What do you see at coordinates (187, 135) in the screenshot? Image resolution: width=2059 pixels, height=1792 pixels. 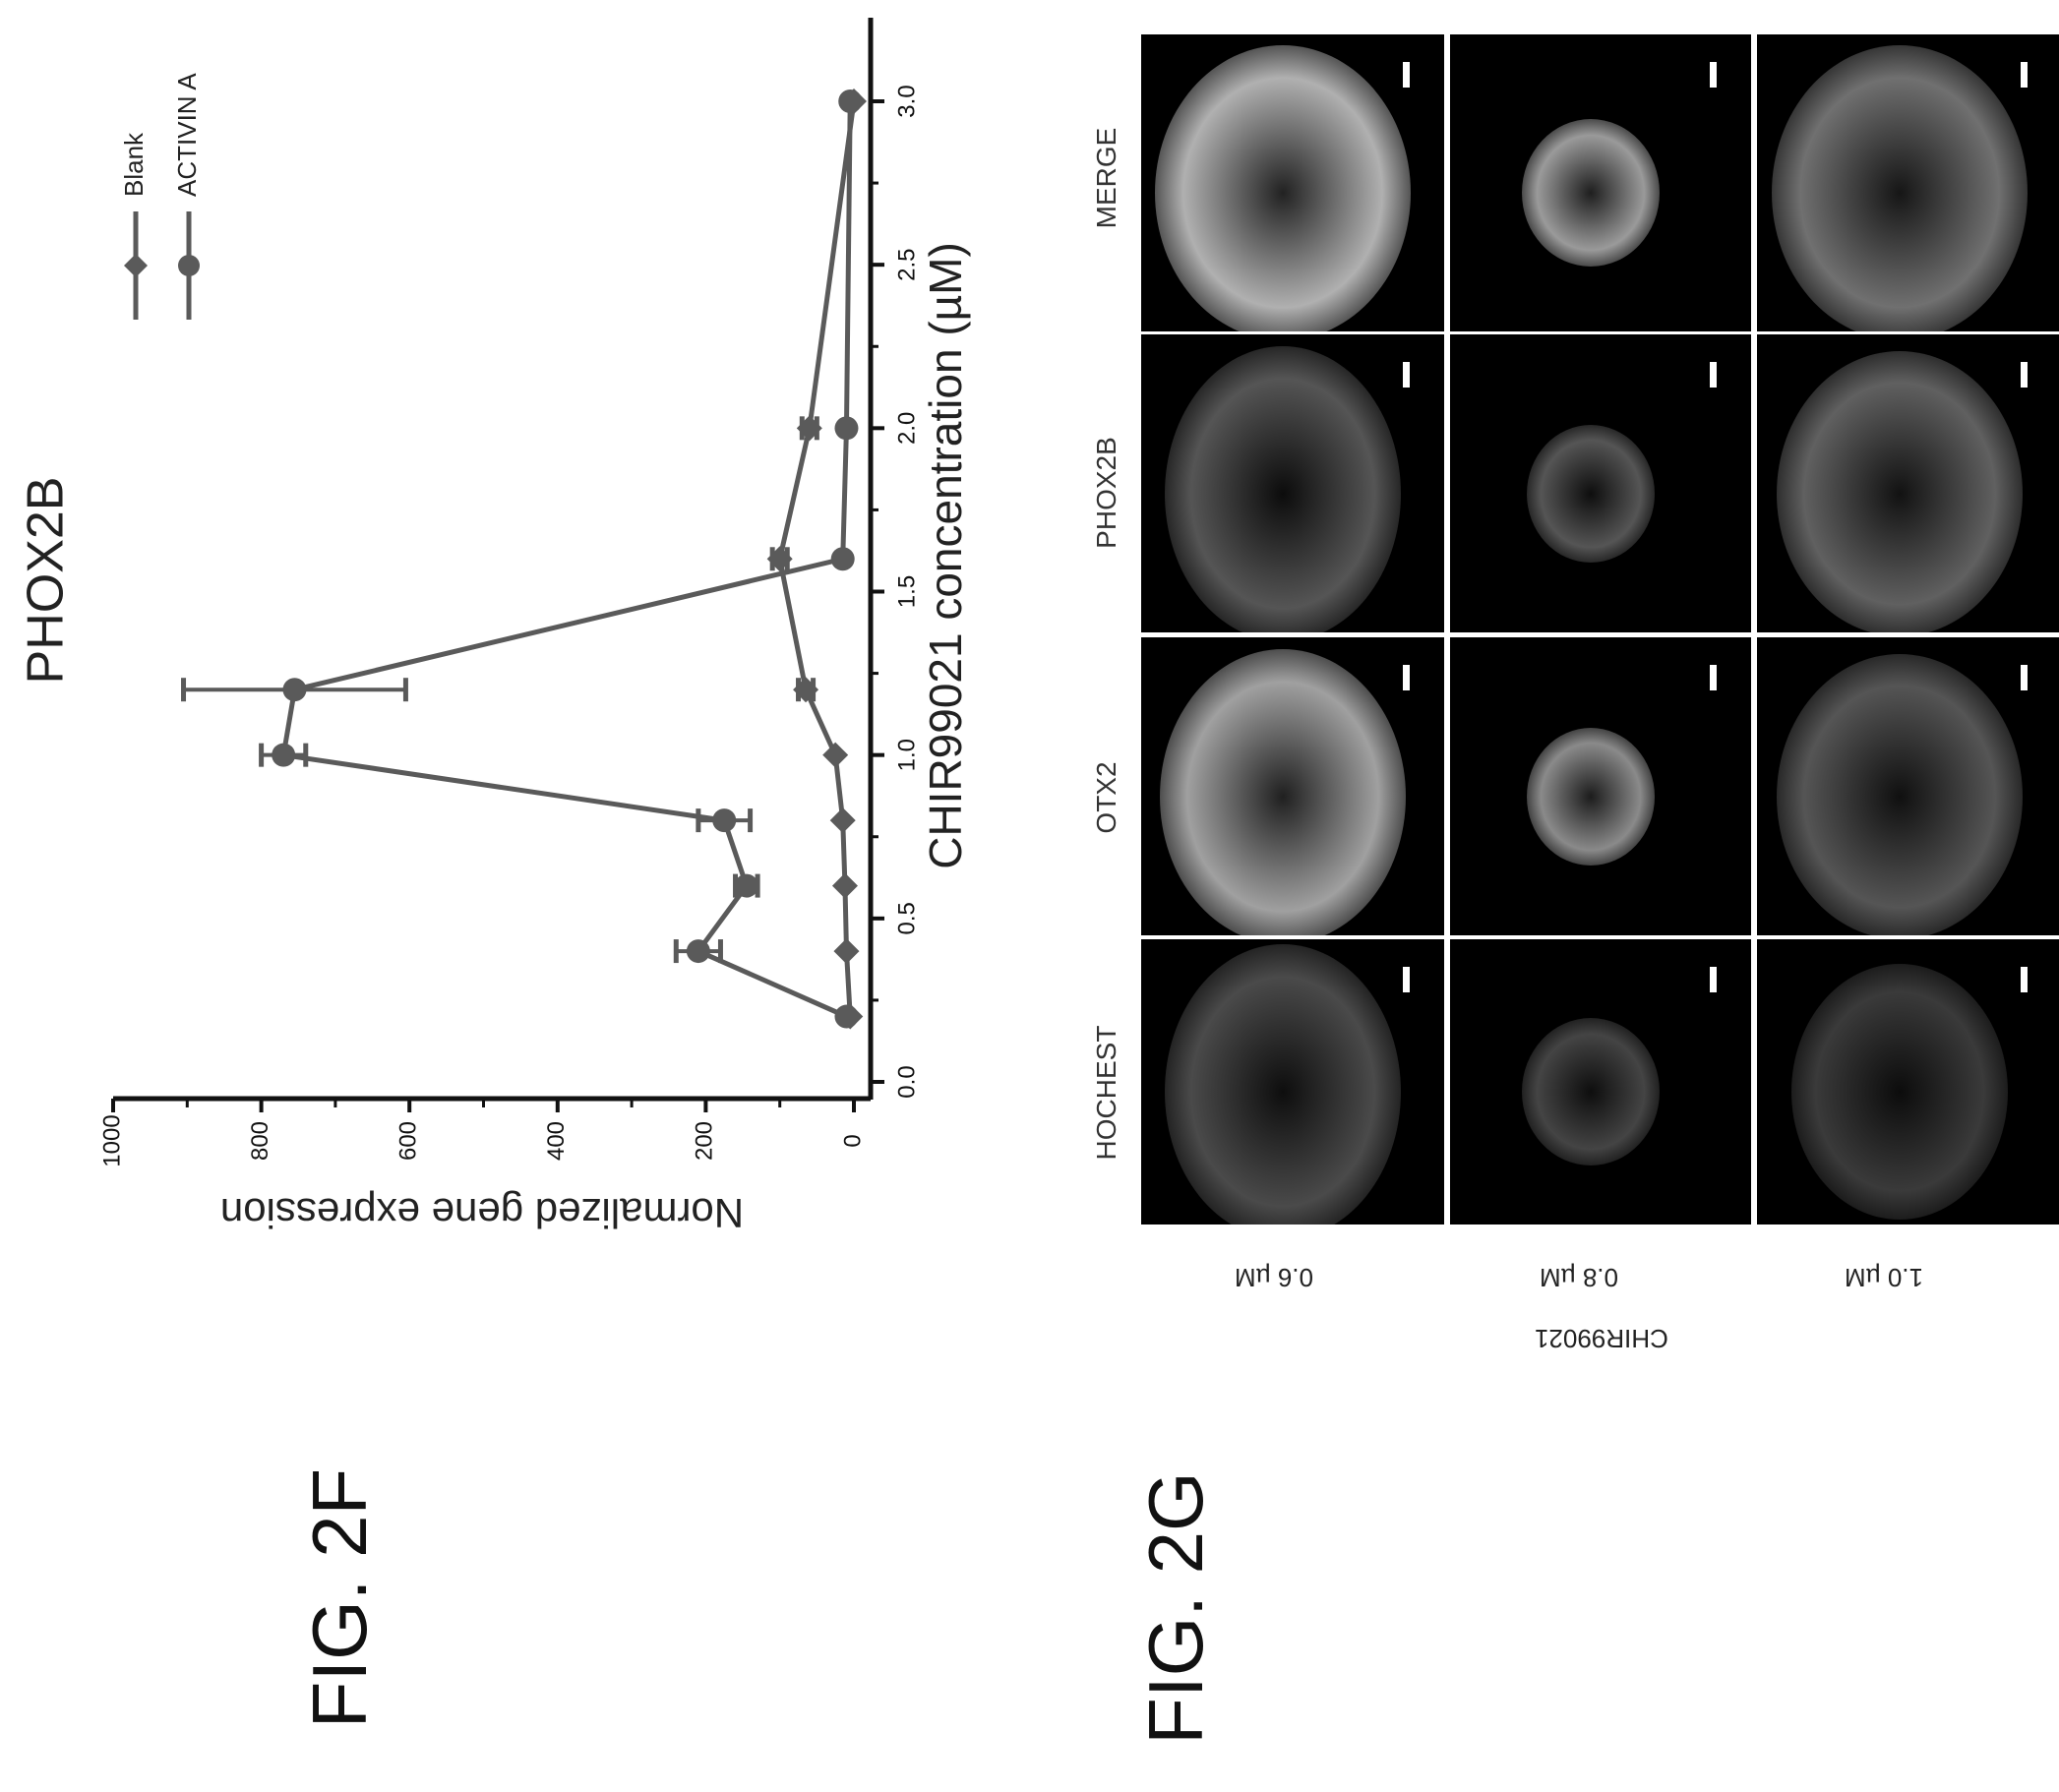 I see `legend-label: ACTIVIN A` at bounding box center [187, 135].